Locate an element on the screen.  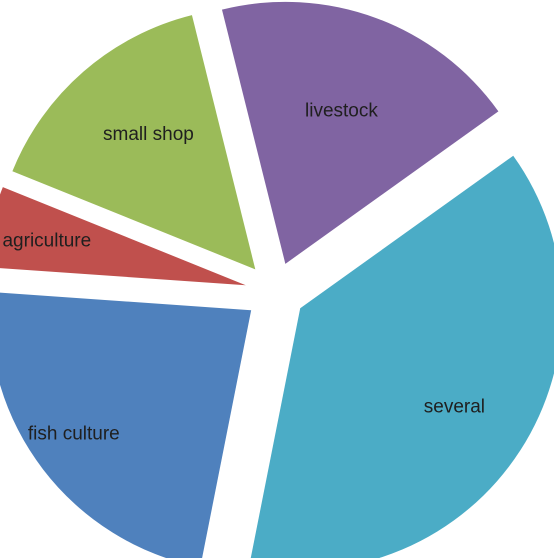
slice-label-several: several is located at coordinates (454, 407).